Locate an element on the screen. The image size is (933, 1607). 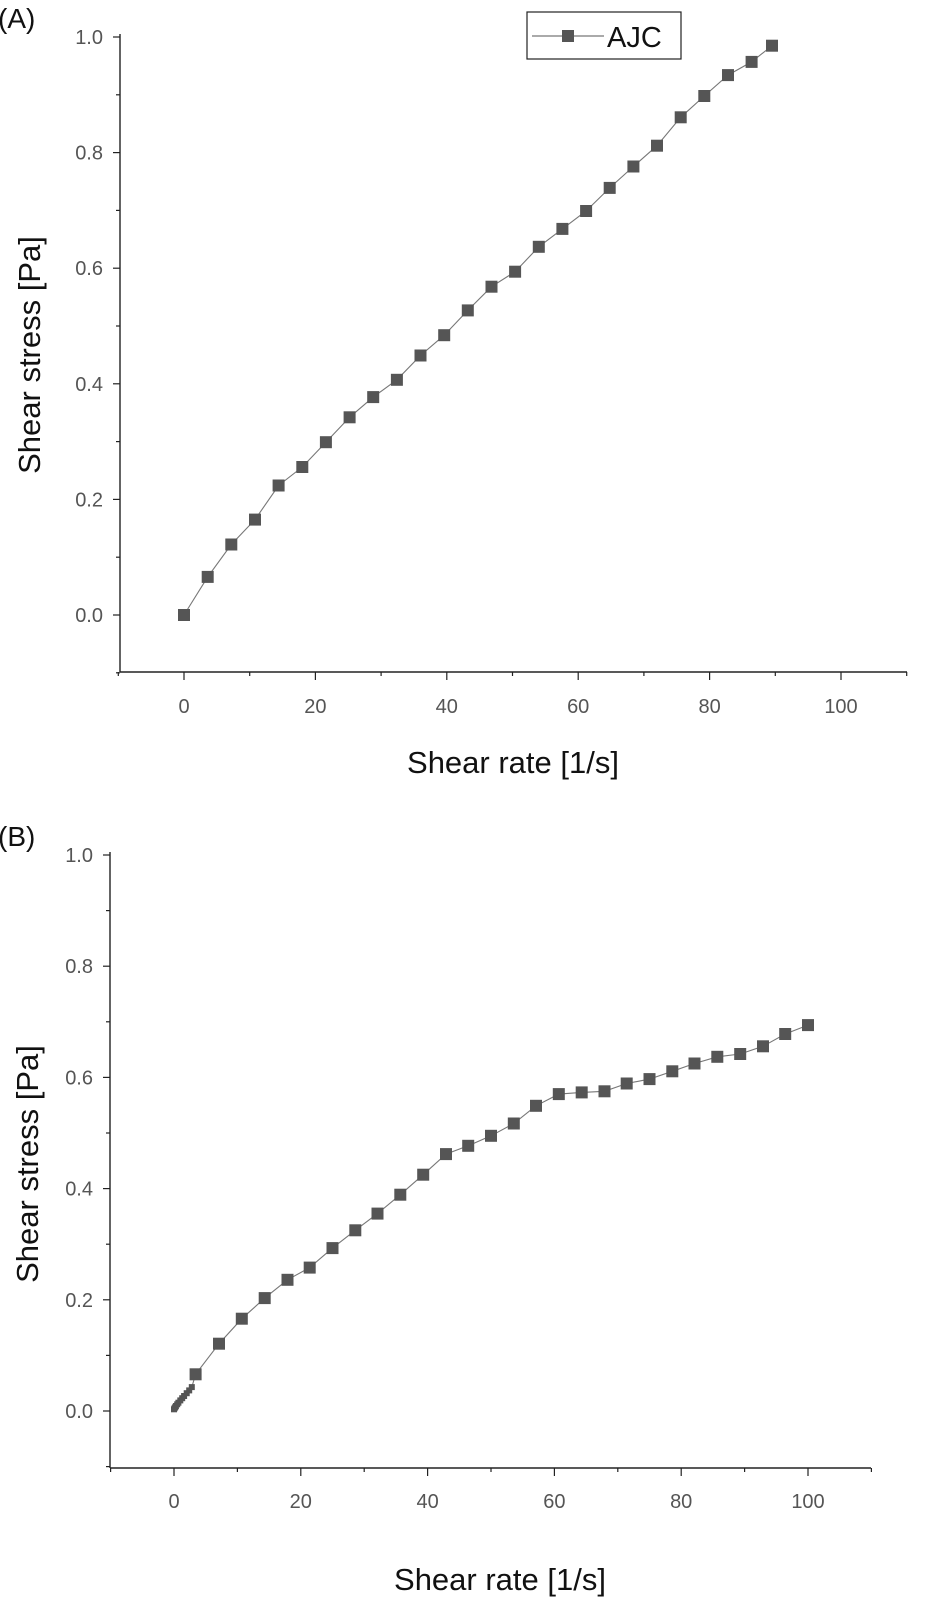
y-tick-label-a: 0.4 is located at coordinates (89, 385).